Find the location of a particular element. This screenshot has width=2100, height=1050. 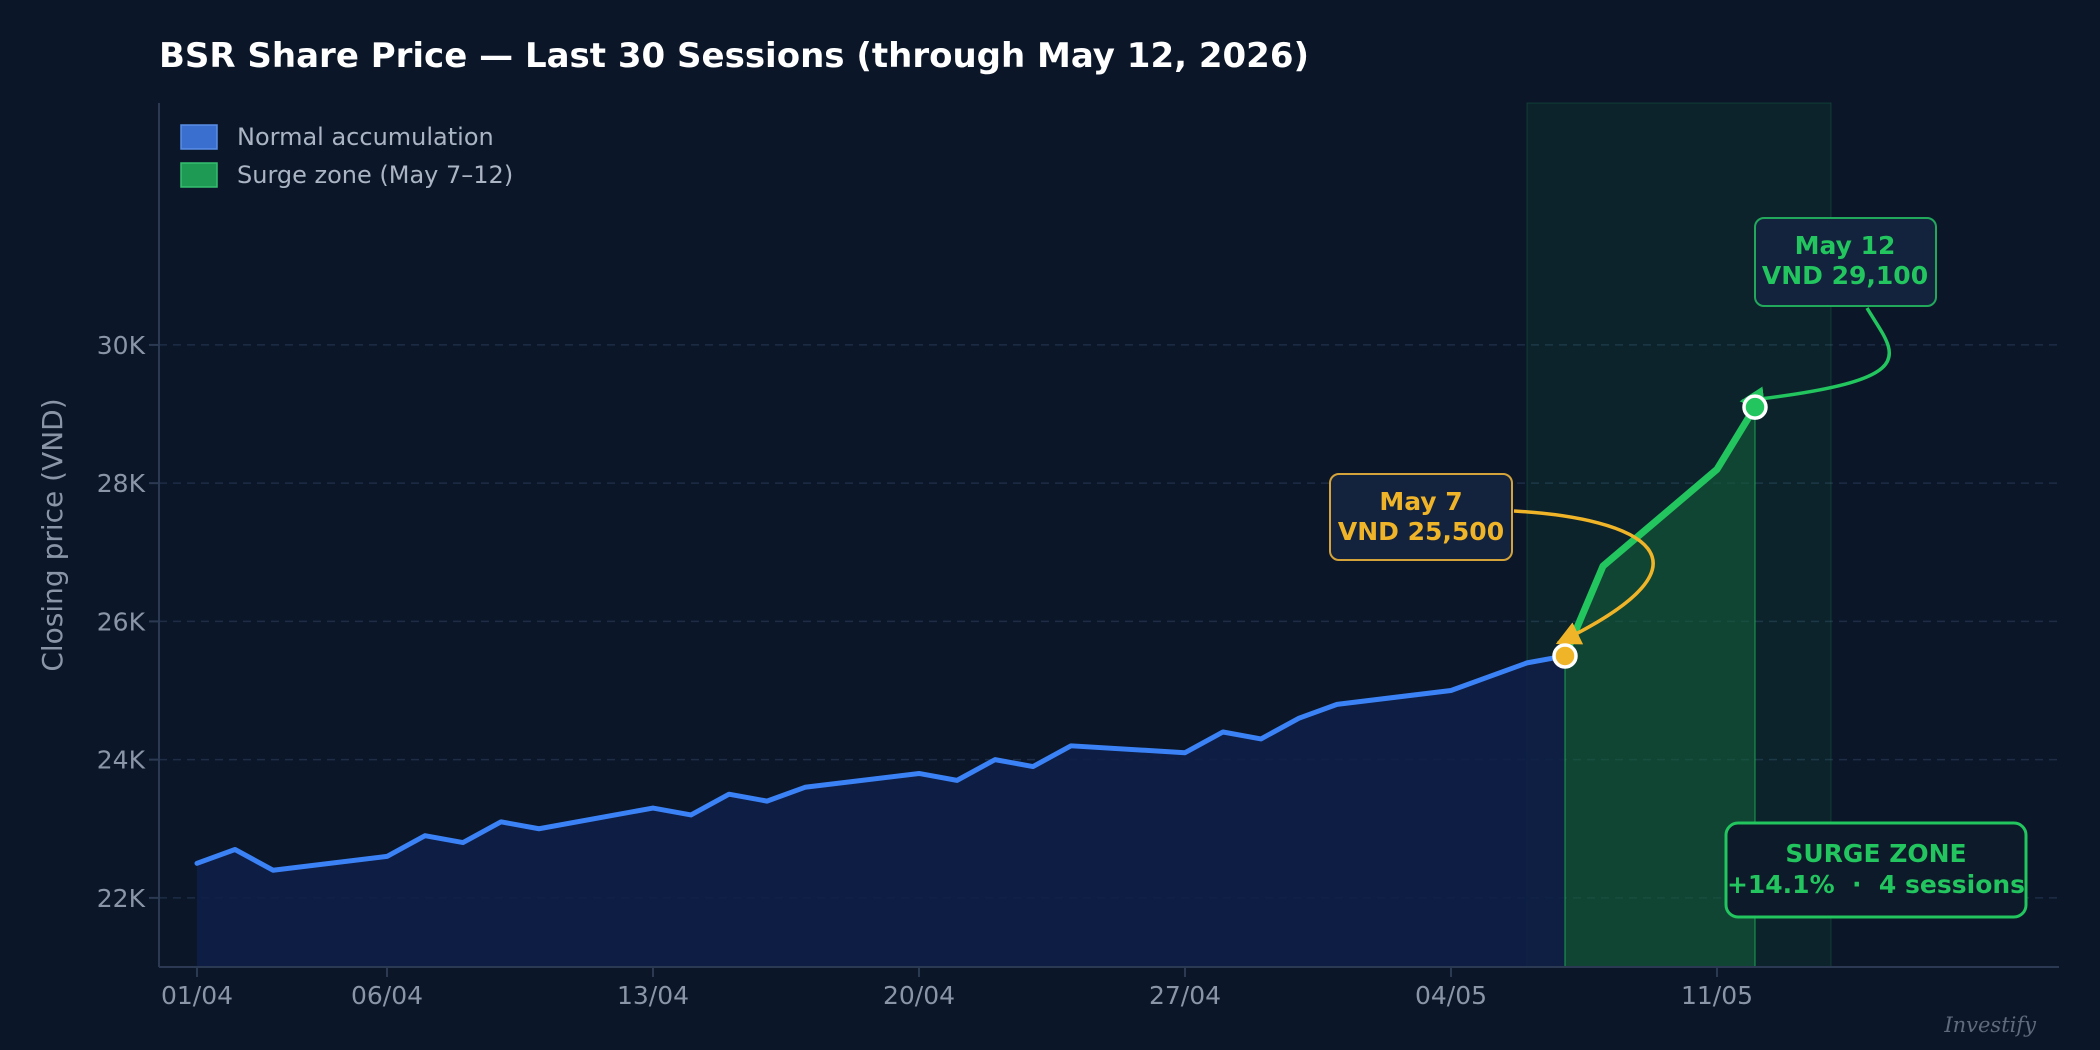

surge-zone-box: SURGE ZONE +14.1% · 4 sessions is located at coordinates (1876, 870).